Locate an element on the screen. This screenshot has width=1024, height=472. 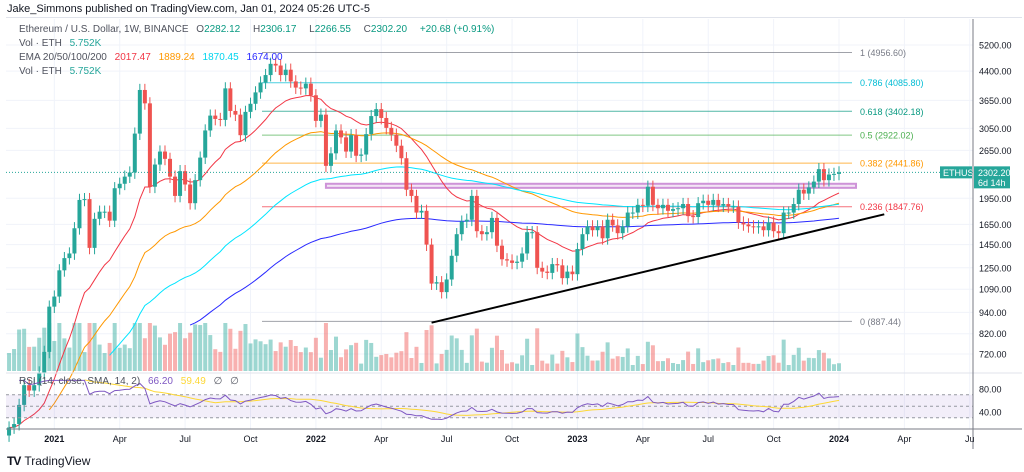
high-label: H is located at coordinates (257, 29).